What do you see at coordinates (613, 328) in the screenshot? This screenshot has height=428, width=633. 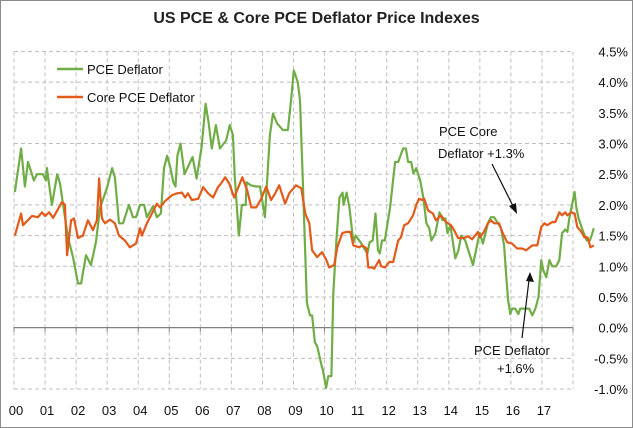 I see `y-tick-label: 0.0%` at bounding box center [613, 328].